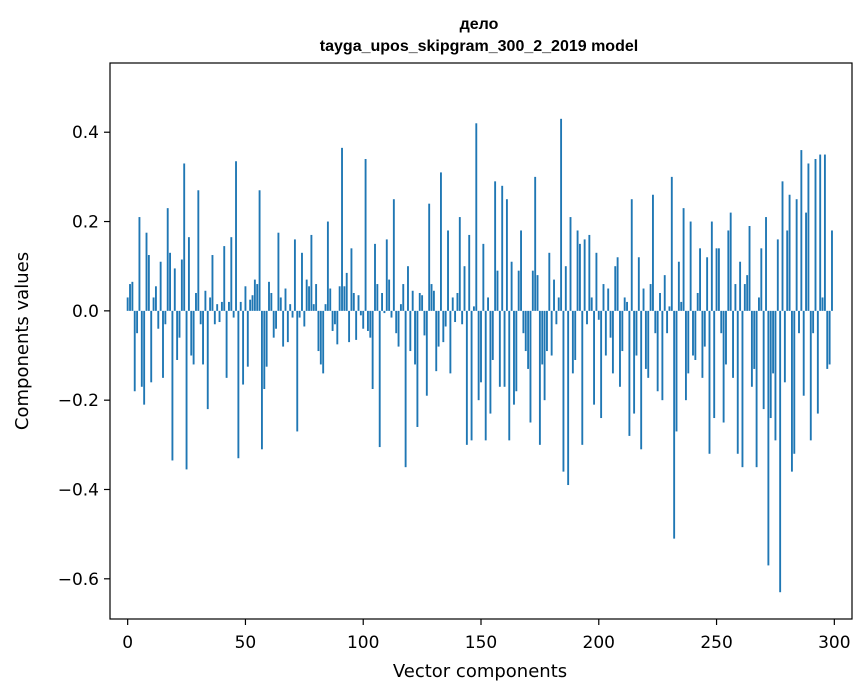 The image size is (867, 696). What do you see at coordinates (479, 46) in the screenshot?
I see `chart-subtitle: tayga_upos_skipgram_300_2_2019 model` at bounding box center [479, 46].